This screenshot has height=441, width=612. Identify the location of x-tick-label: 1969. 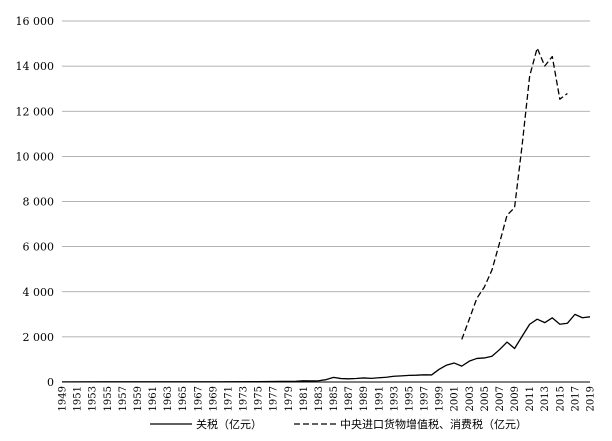
(213, 398).